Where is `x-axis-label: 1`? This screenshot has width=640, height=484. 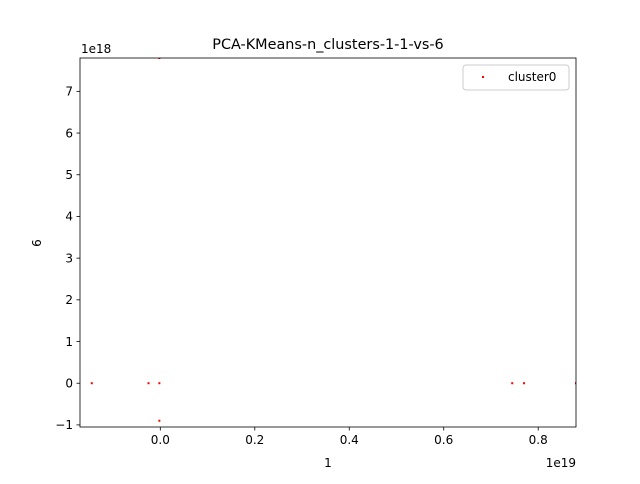 x-axis-label: 1 is located at coordinates (328, 463).